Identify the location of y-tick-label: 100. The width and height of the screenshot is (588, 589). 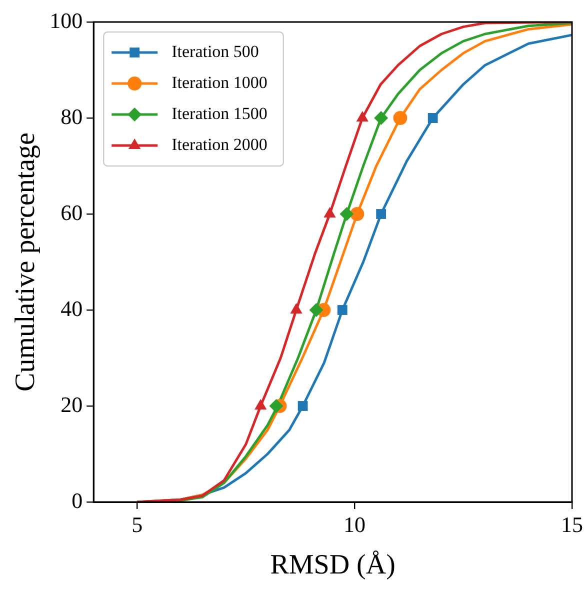
(66, 20).